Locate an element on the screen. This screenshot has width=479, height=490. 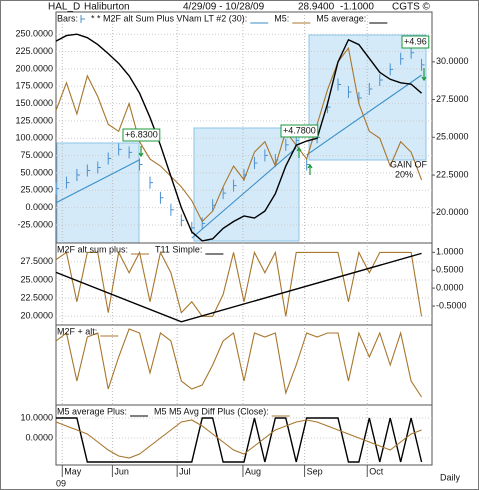
last-price: 28.9400 is located at coordinates (316, 7).